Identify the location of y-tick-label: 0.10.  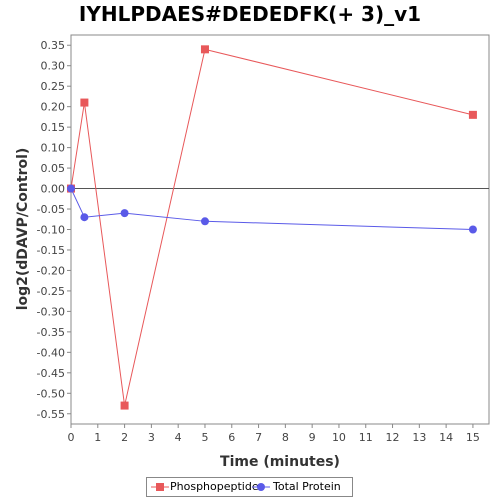
(53, 148).